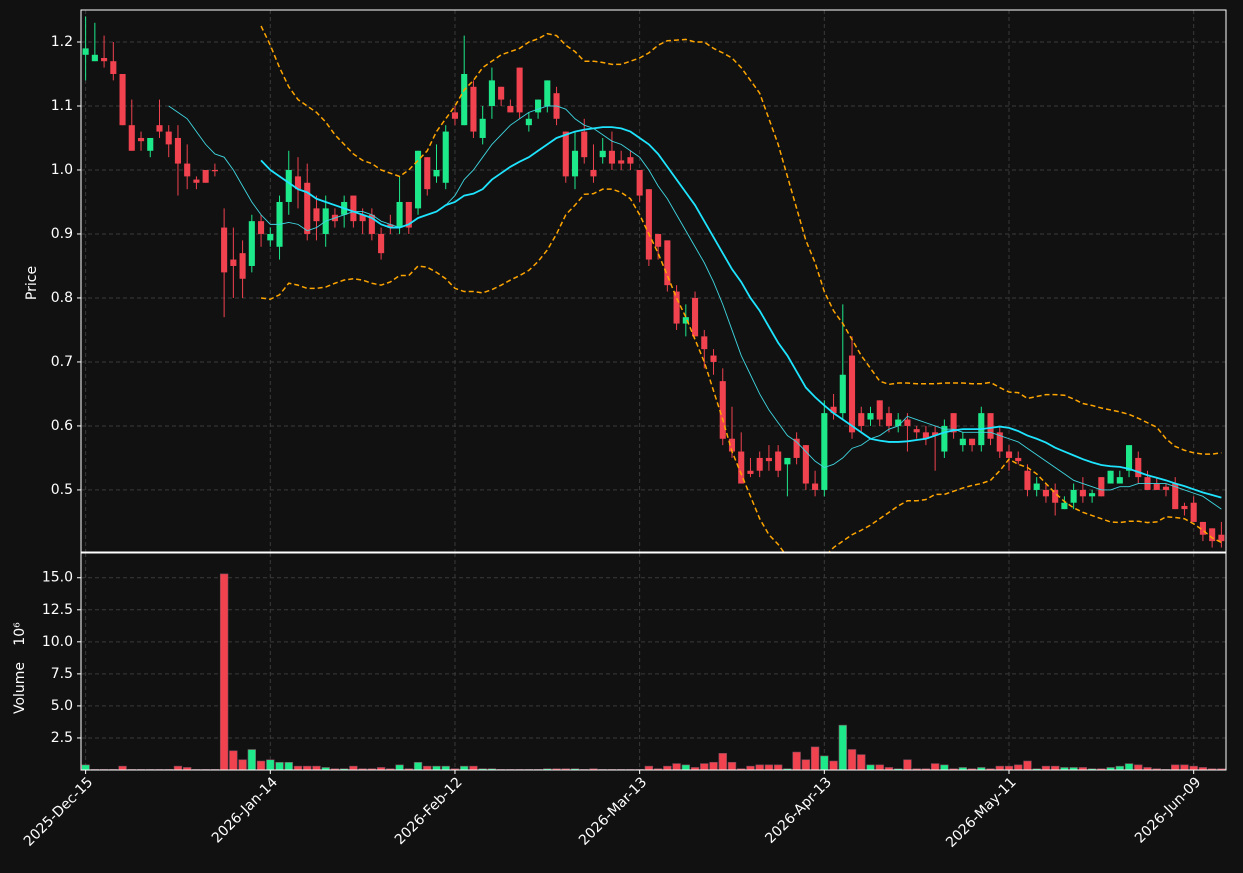 The height and width of the screenshot is (873, 1243). I want to click on y-axis-label: Price, so click(32, 283).